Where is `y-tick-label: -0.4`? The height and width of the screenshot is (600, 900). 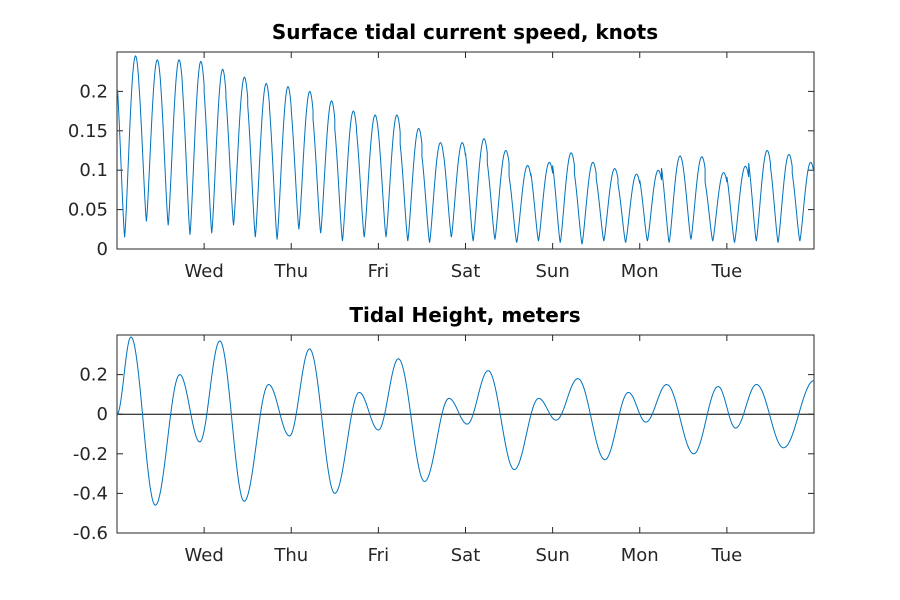
y-tick-label: -0.4 is located at coordinates (90, 493).